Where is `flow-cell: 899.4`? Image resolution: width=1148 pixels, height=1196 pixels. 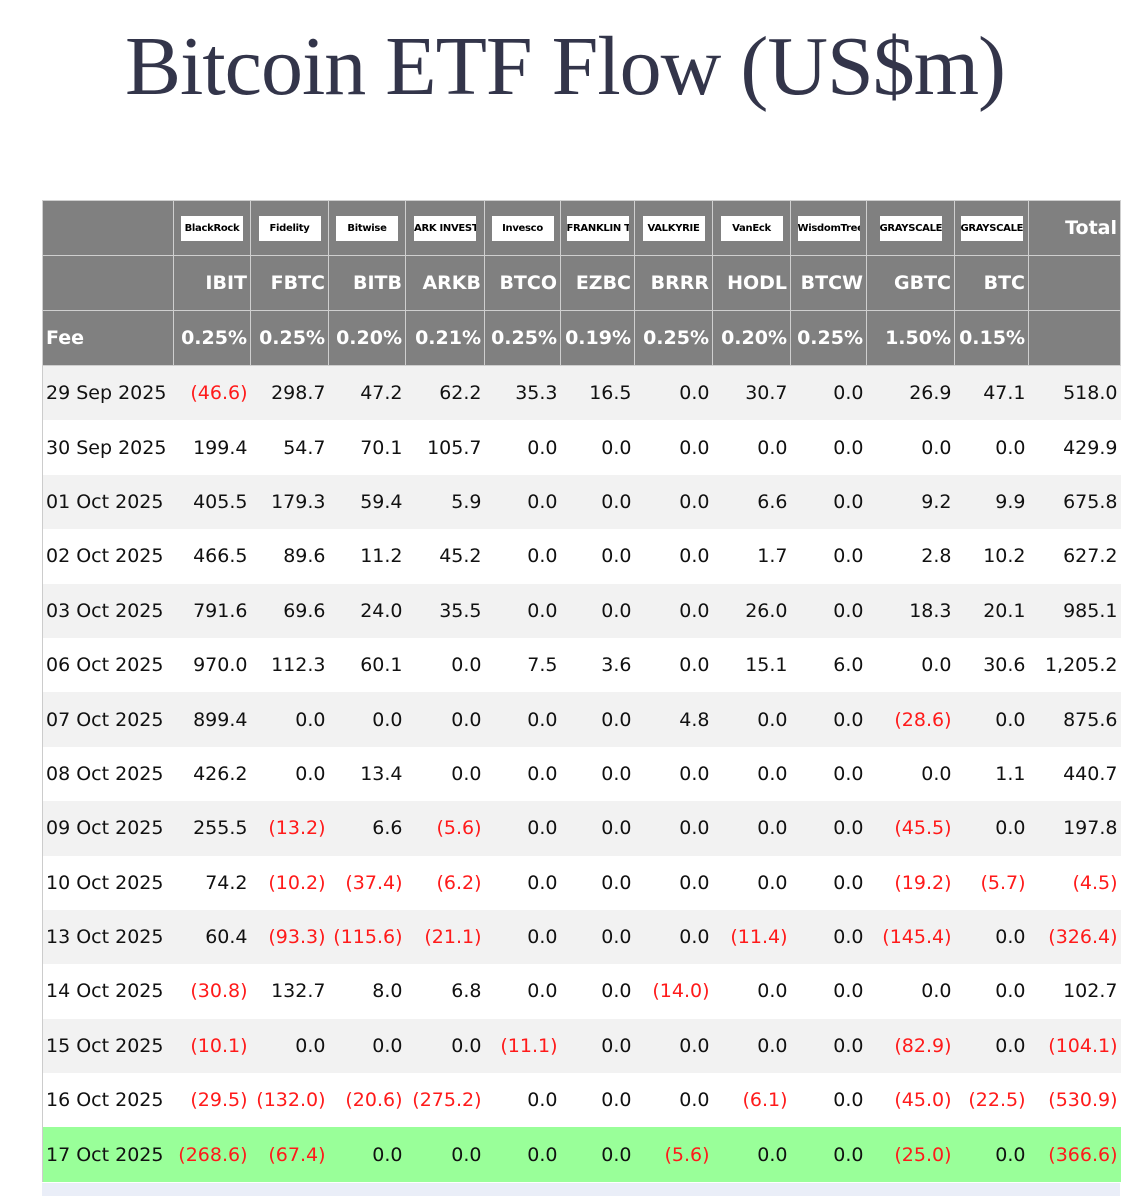
flow-cell: 899.4 is located at coordinates (220, 719).